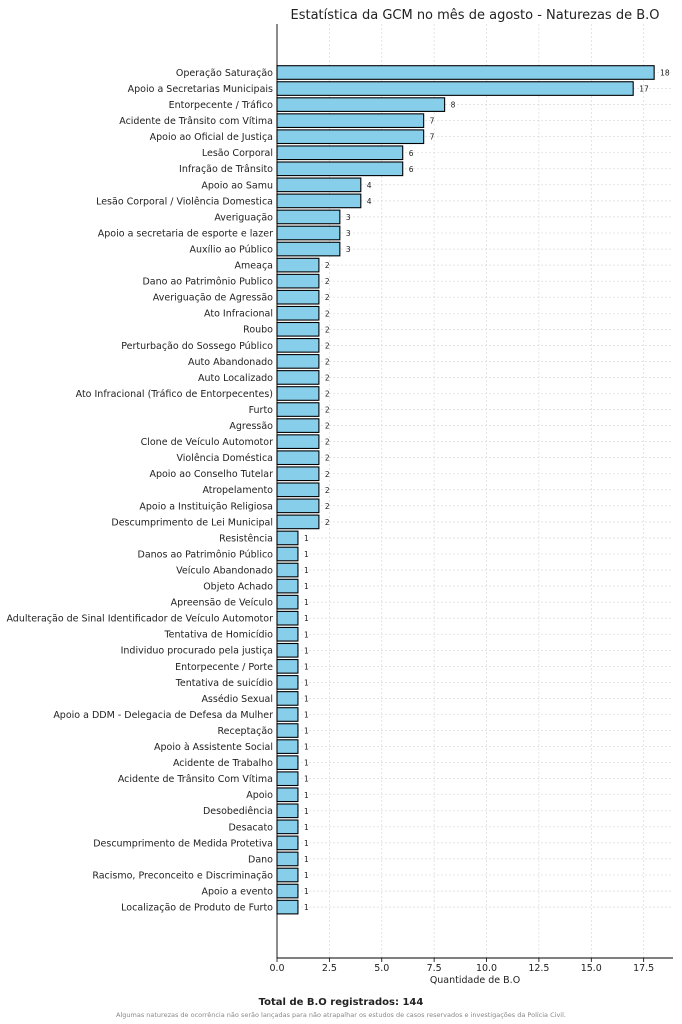 The image size is (682, 1024). What do you see at coordinates (538, 968) in the screenshot?
I see `x-tick-label: 12.5` at bounding box center [538, 968].